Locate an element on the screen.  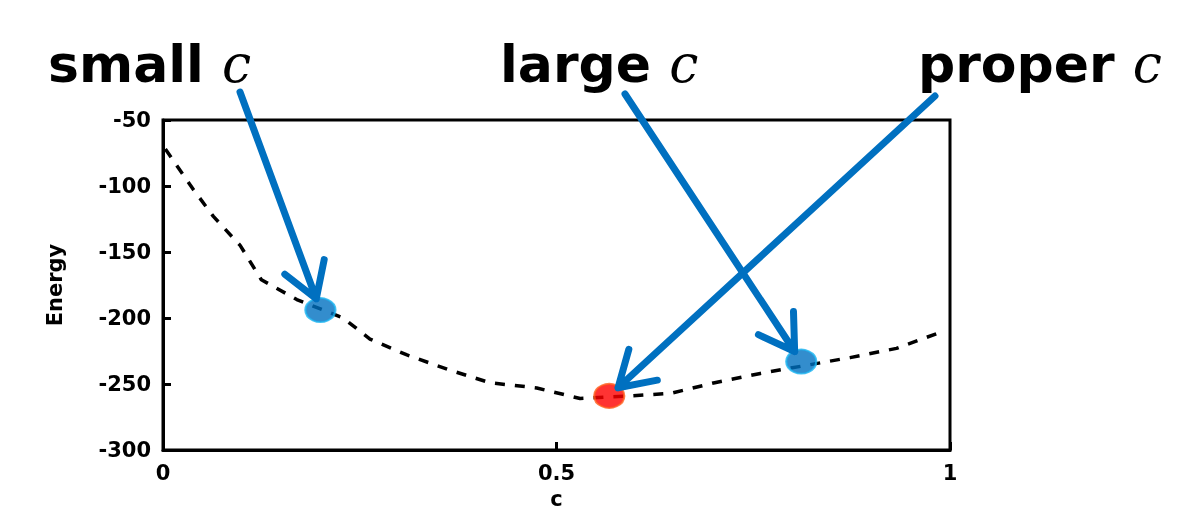
y-tick-label: -100 is located at coordinates (124, 186).